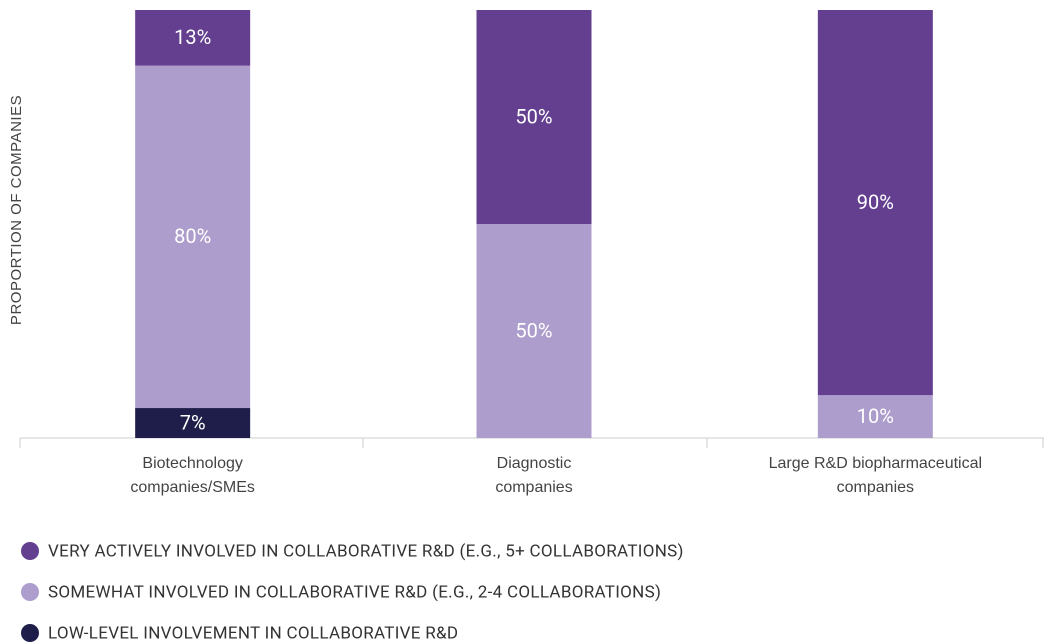 This screenshot has width=1044, height=643. I want to click on x-tick-label: Large R&D biopharmaceutical companies, so click(875, 475).